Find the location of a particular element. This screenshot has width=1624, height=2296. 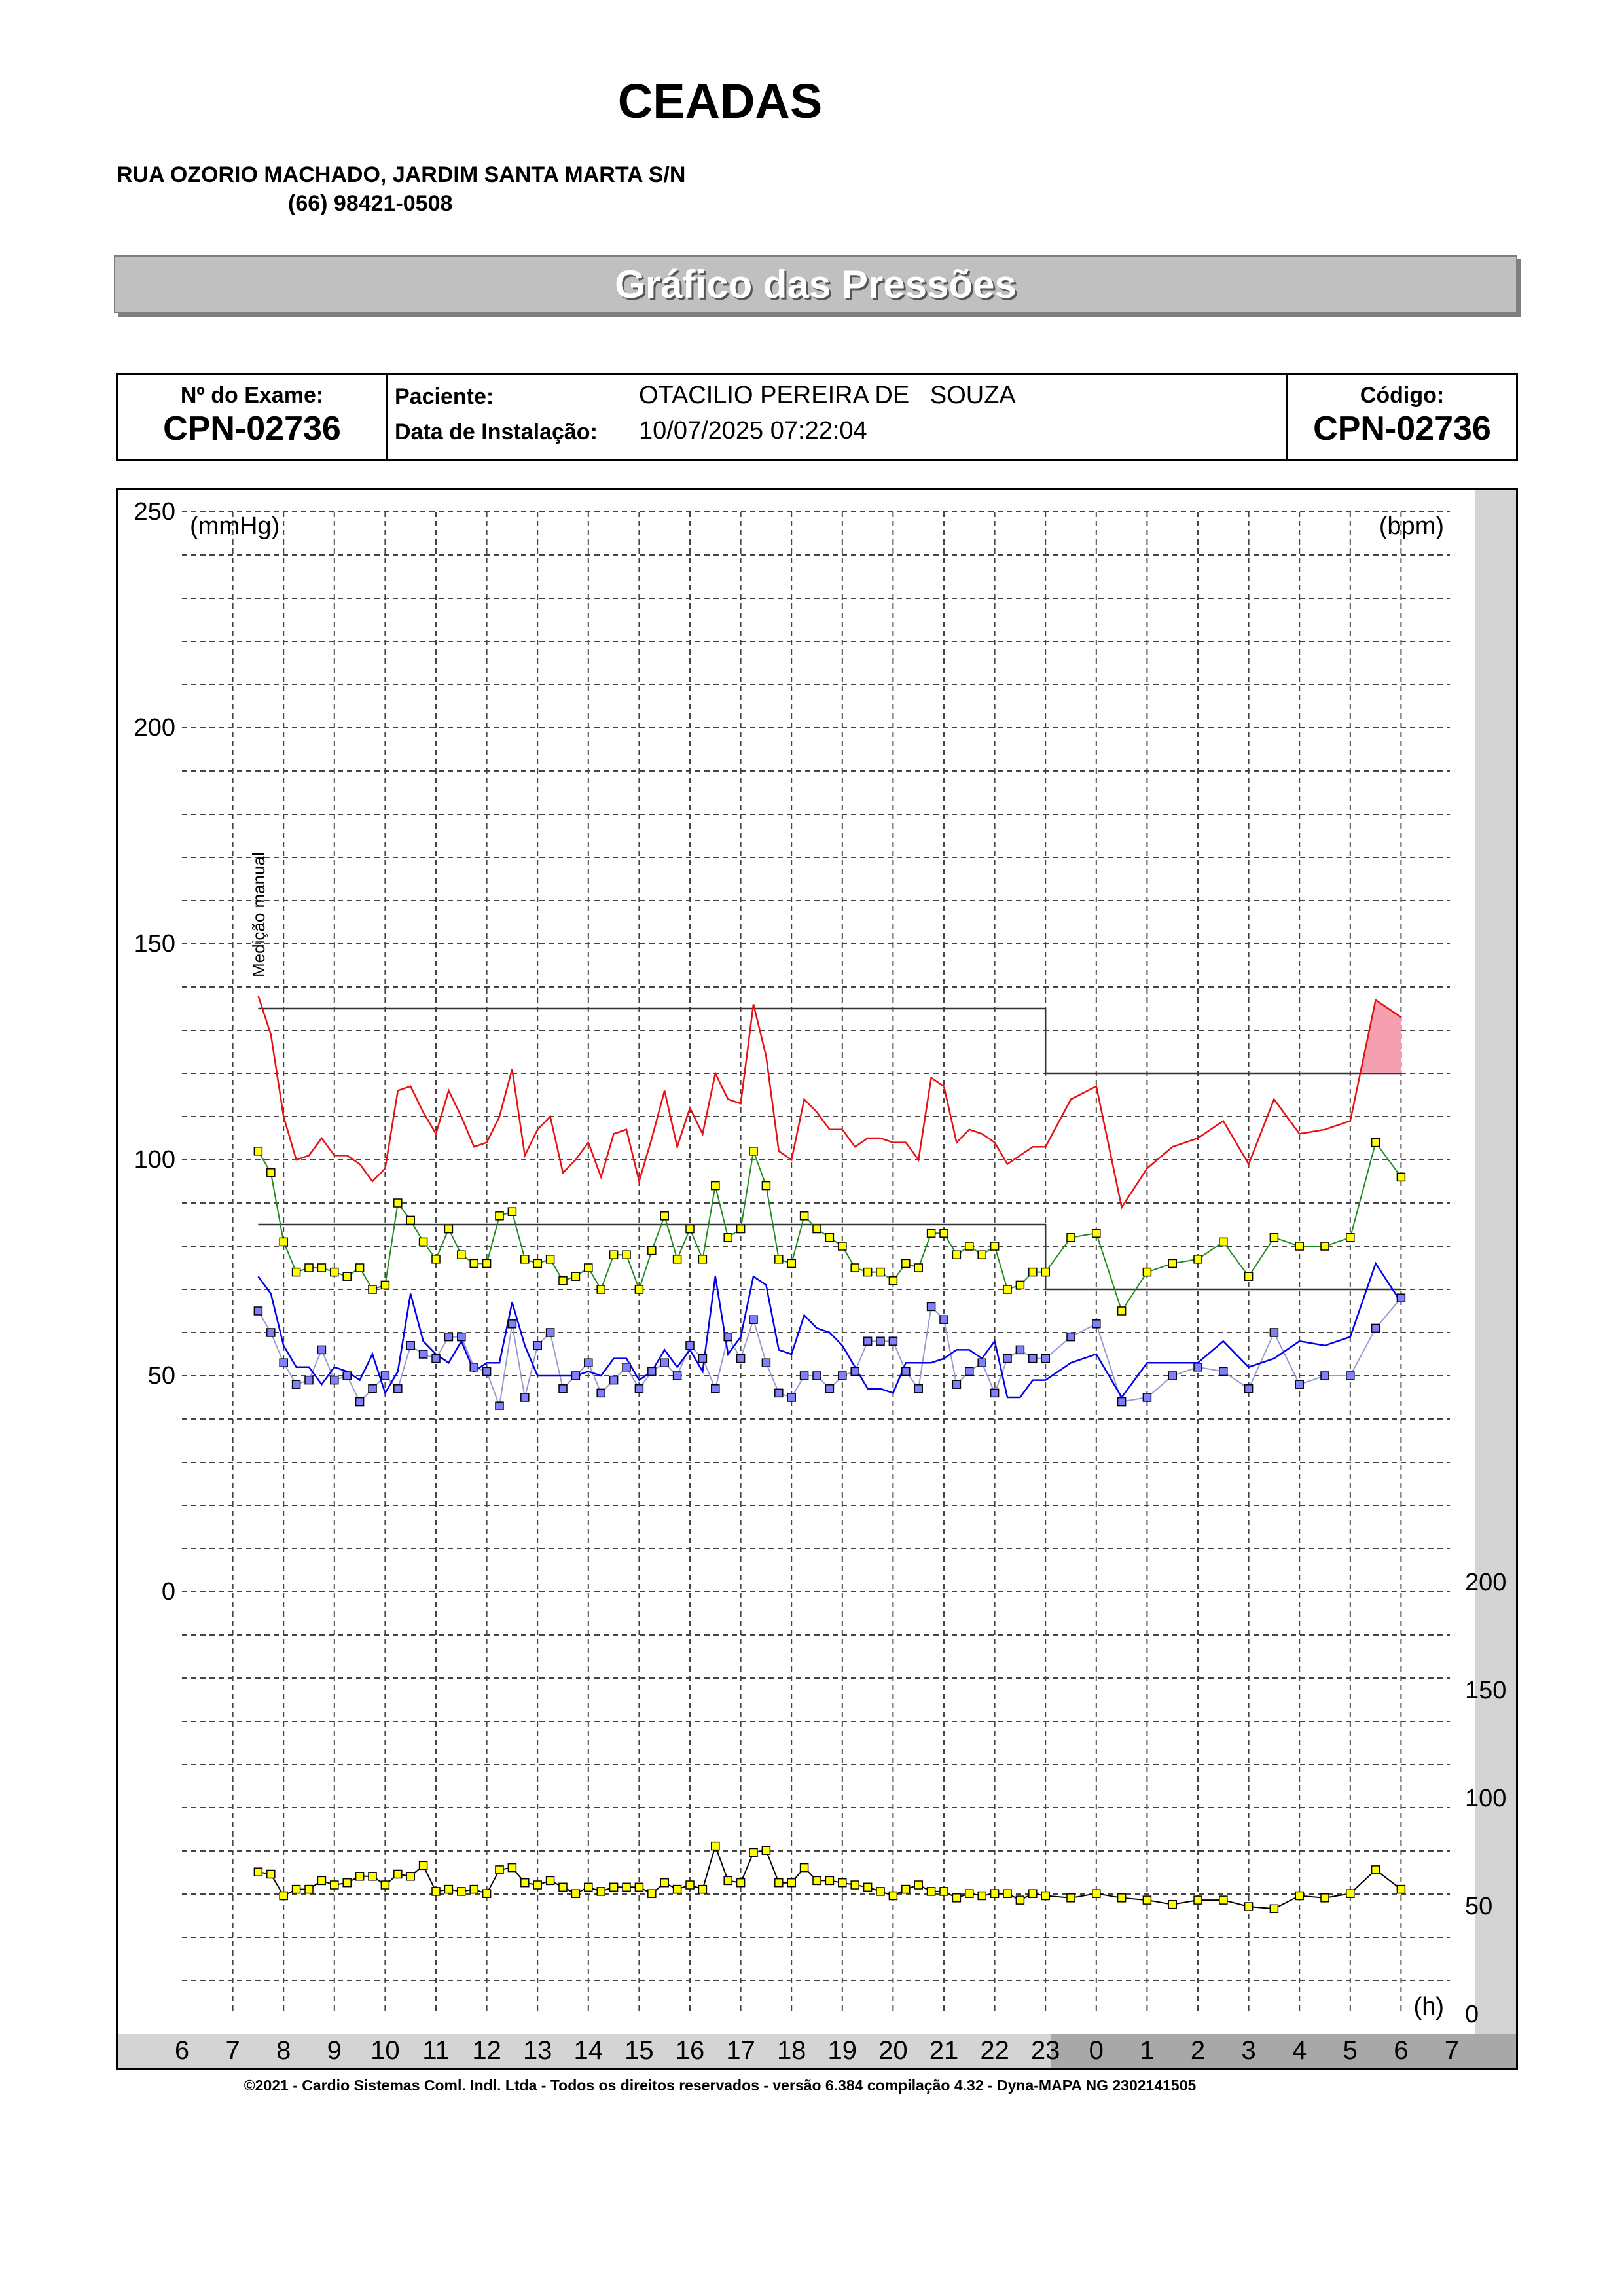

exam-number-label: Nº do Exame: is located at coordinates (252, 395).